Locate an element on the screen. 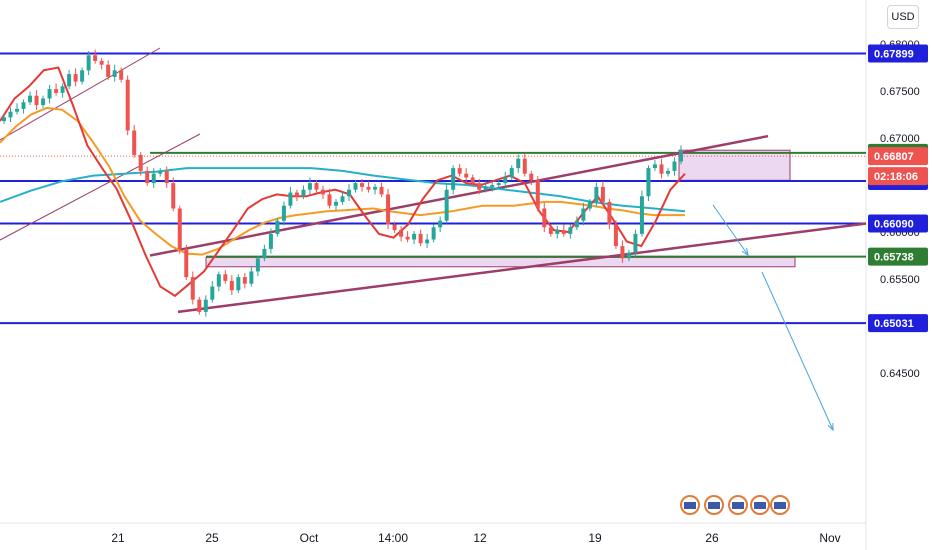 The width and height of the screenshot is (932, 550). economic-events is located at coordinates (735, 505).